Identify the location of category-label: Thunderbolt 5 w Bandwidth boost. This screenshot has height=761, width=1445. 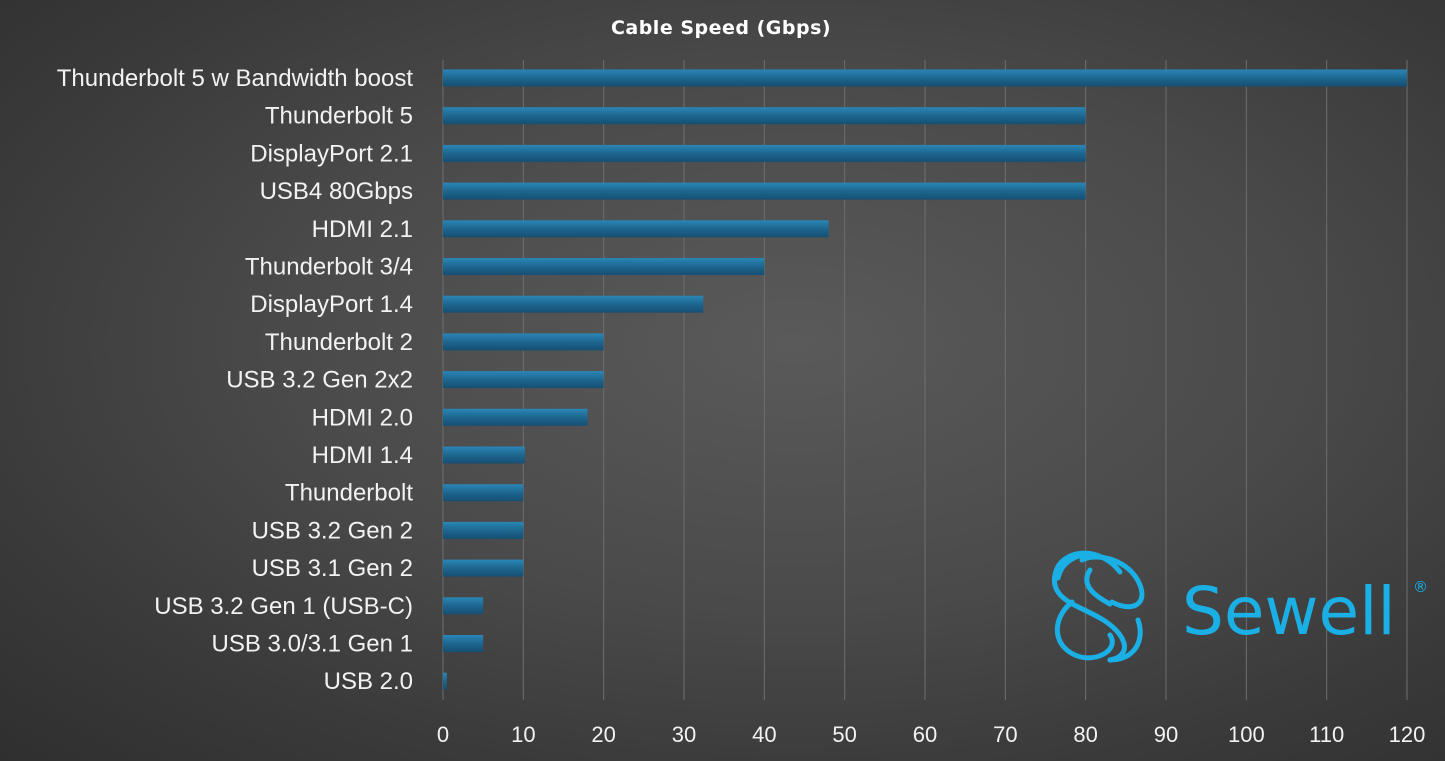
(235, 78).